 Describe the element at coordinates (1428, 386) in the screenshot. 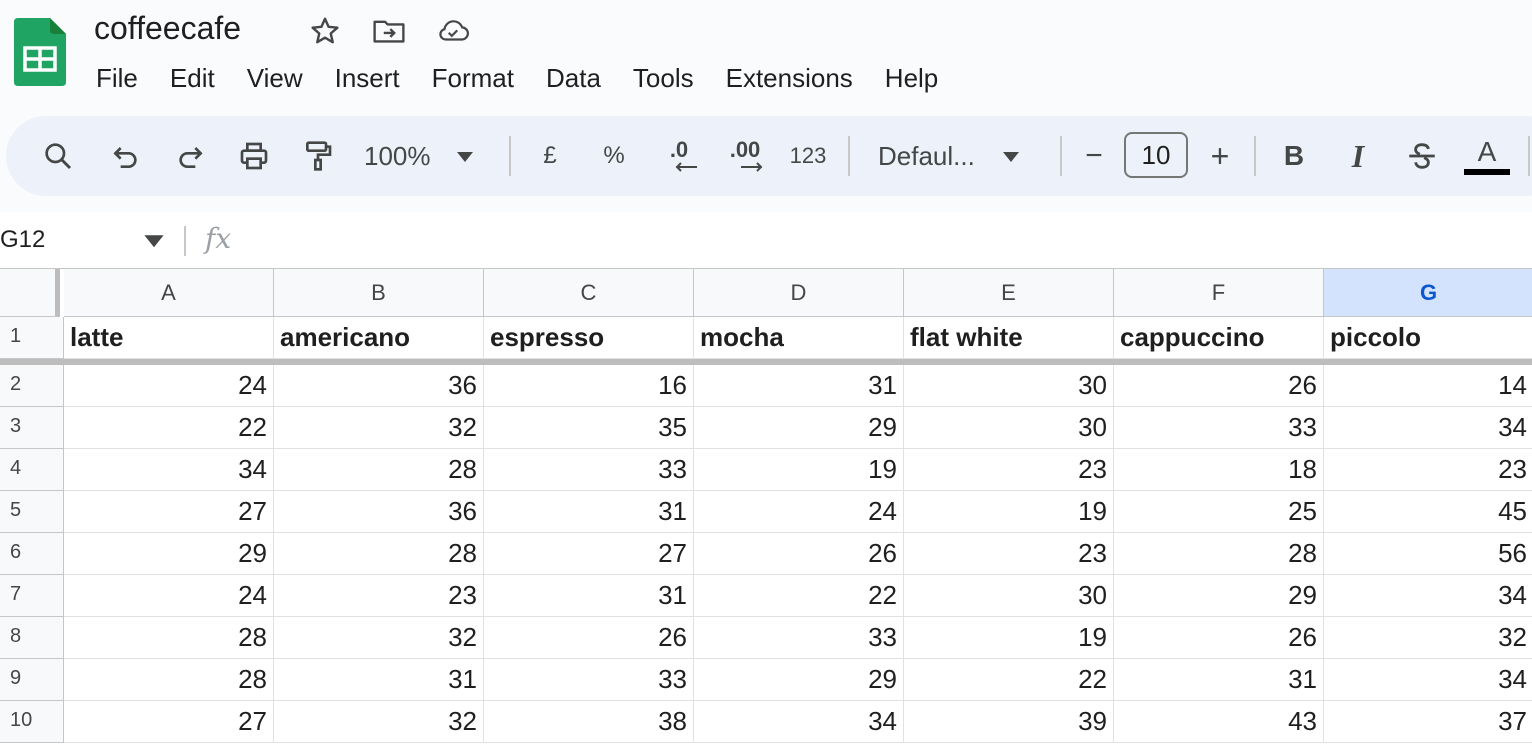

I see `cell-g2: 14` at that location.